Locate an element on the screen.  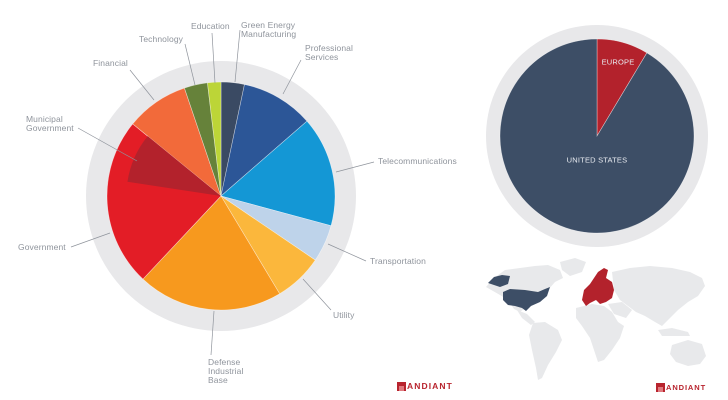
sector-pie-subslices is located at coordinates (174, 166).